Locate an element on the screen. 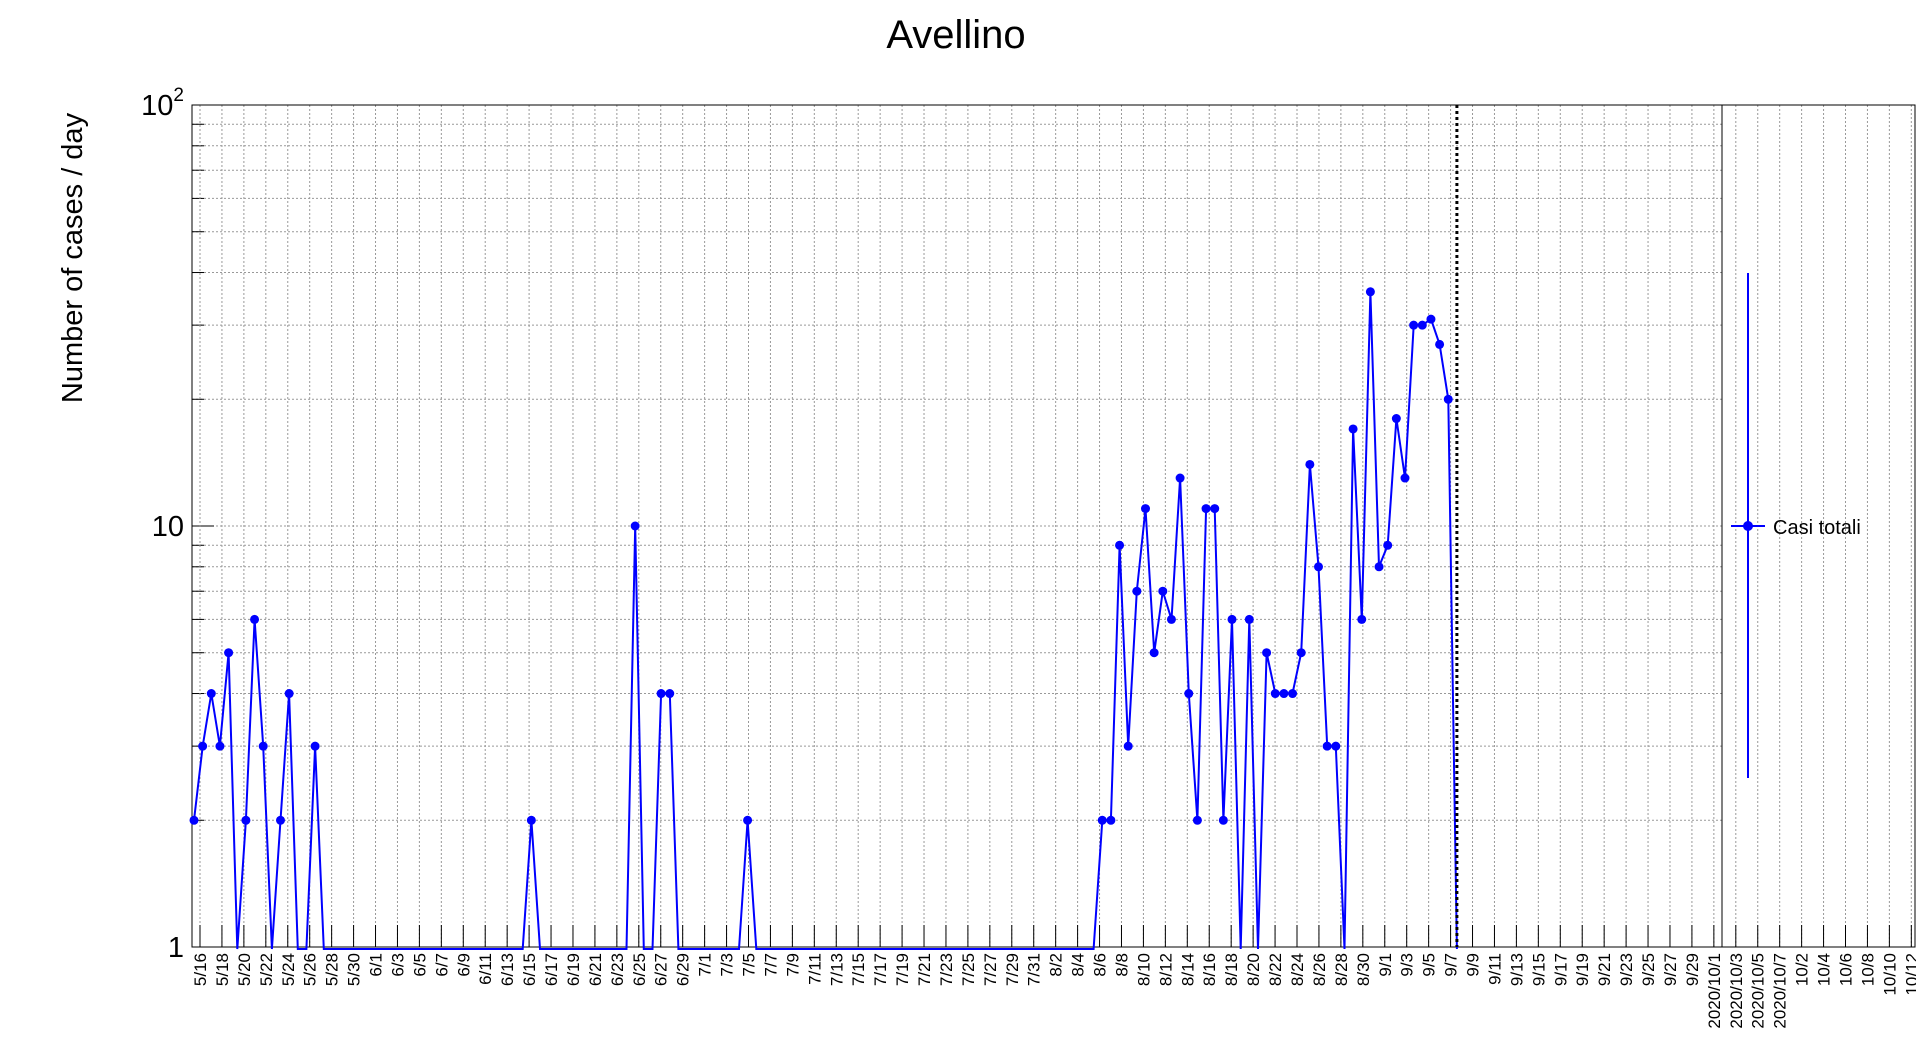 Image resolution: width=1916 pixels, height=1052 pixels. x-tick-label: 7/23 is located at coordinates (946, 969).